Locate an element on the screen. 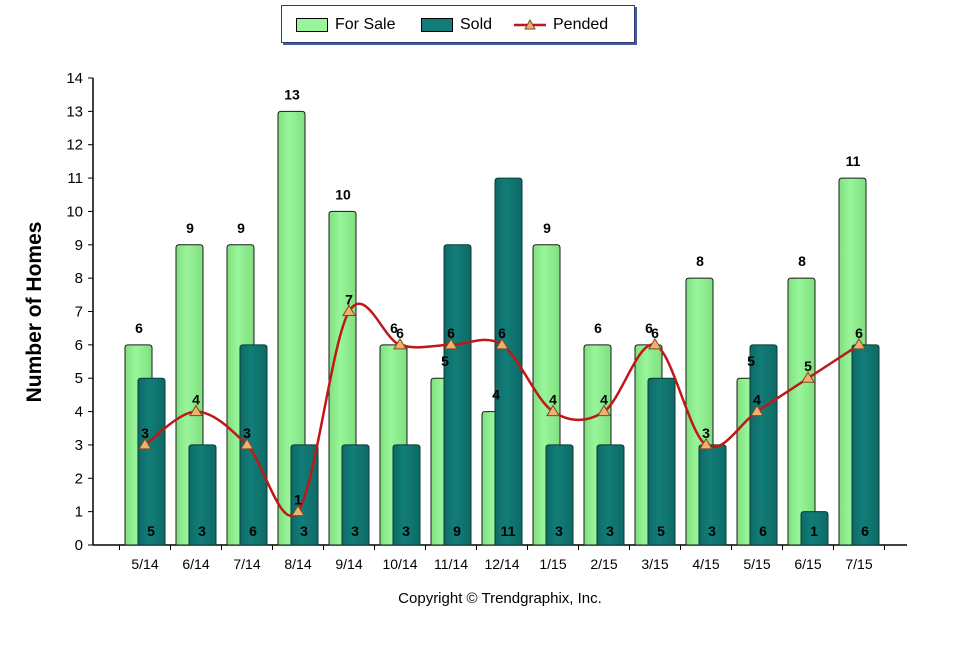 The height and width of the screenshot is (648, 956). legend-label-for-sale: For Sale is located at coordinates (365, 24).